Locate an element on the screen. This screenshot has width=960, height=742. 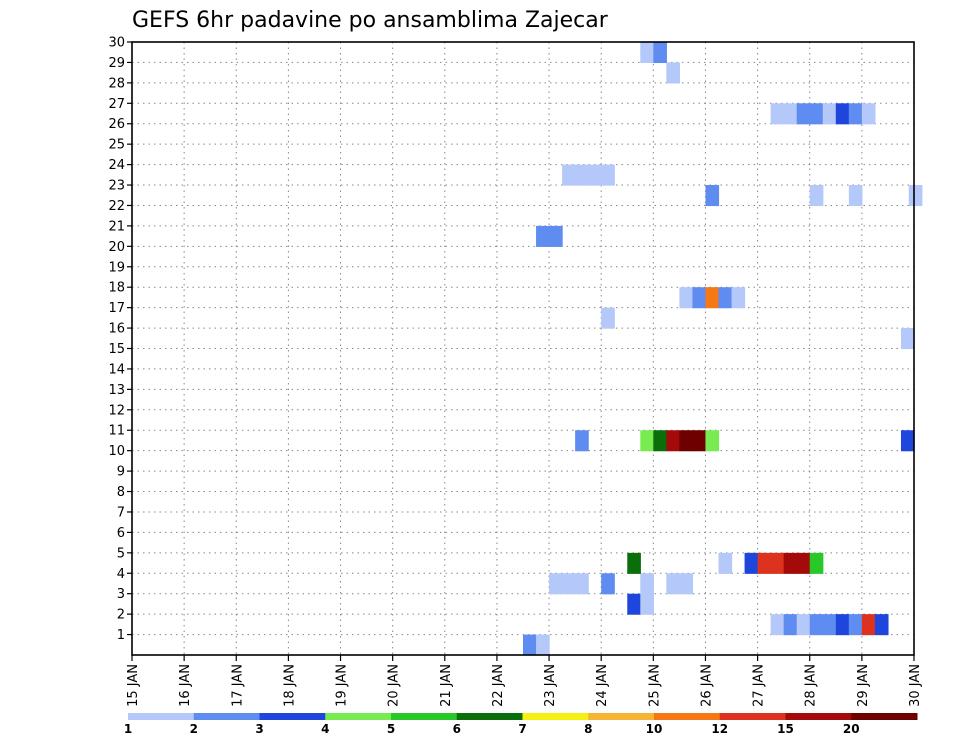
y-tick-label: 1 is located at coordinates (121, 635).